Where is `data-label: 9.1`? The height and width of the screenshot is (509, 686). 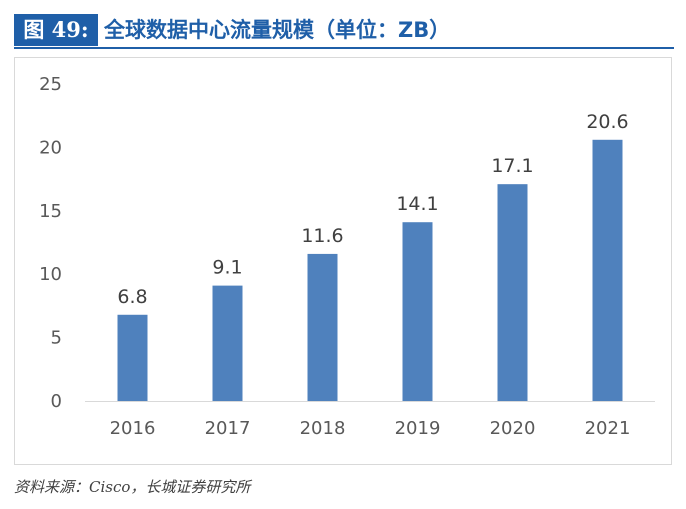 data-label: 9.1 is located at coordinates (227, 268).